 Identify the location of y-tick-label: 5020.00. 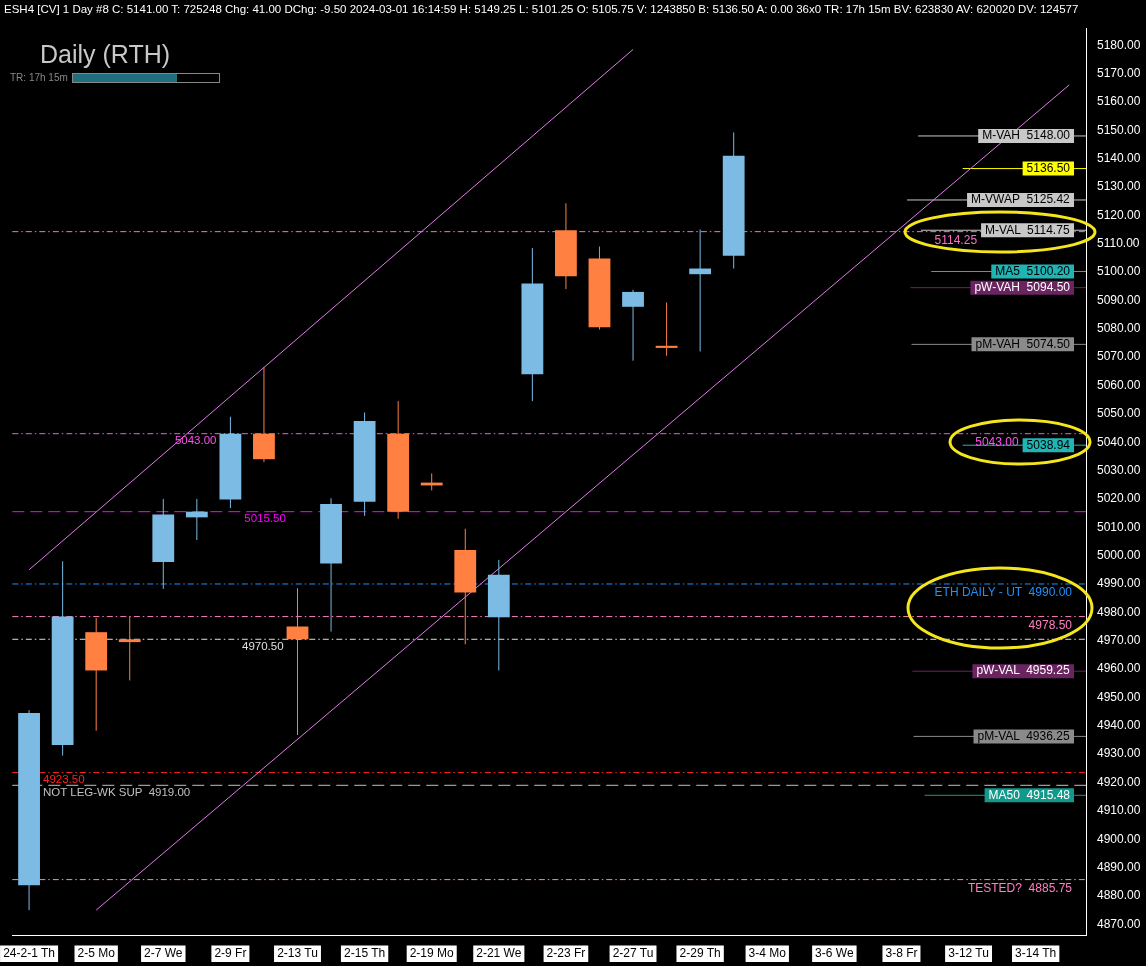
(1119, 498).